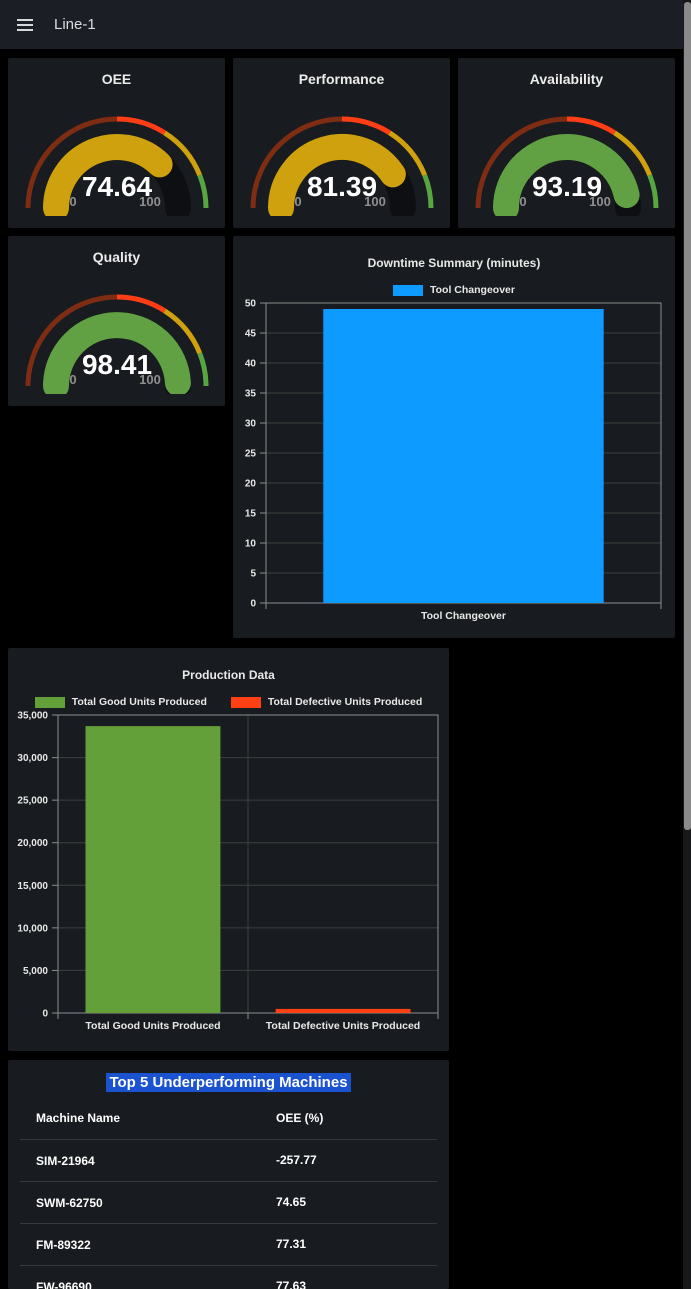 This screenshot has height=1289, width=691. I want to click on gauge-performance: 81.39 0 100, so click(341, 159).